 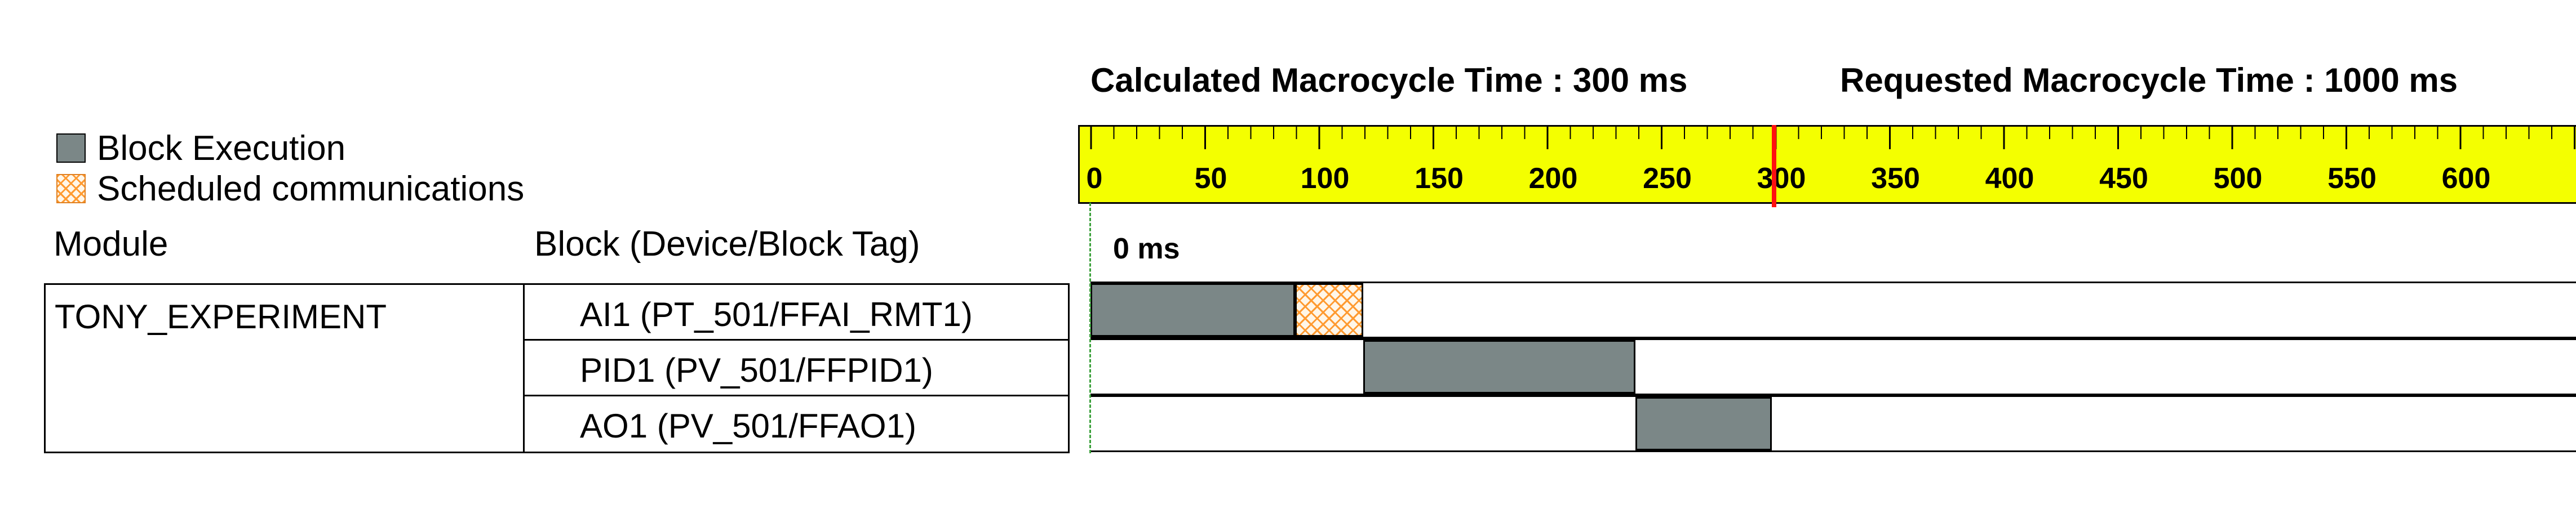 I want to click on ruler-tick-label: 450, so click(x=2123, y=178).